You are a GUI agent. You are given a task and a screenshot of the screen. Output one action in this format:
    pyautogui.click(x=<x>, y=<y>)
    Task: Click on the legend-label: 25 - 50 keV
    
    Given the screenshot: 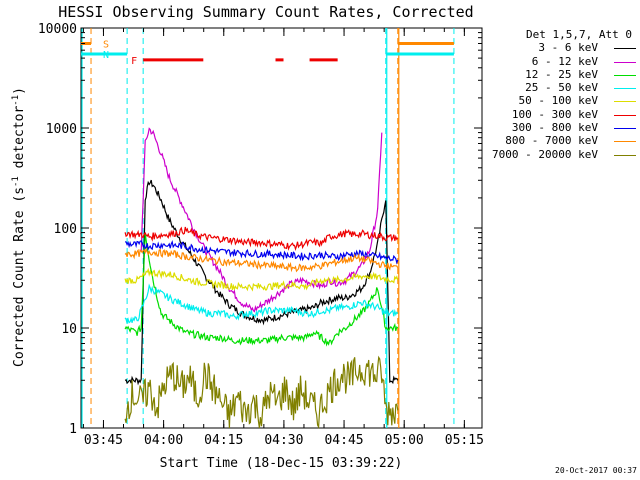 What is the action you would take?
    pyautogui.click(x=561, y=88)
    